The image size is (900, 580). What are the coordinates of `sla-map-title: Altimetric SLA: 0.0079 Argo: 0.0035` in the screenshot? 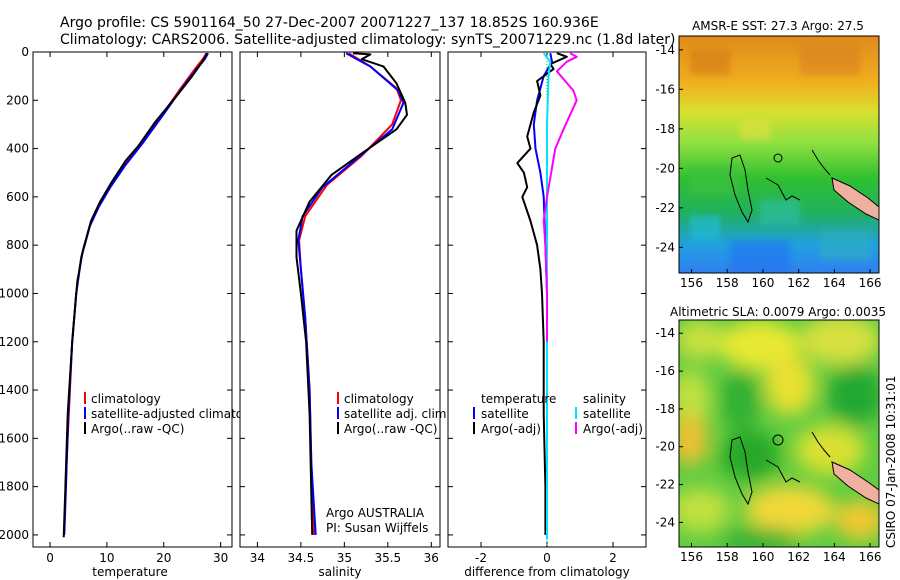 It's located at (778, 312).